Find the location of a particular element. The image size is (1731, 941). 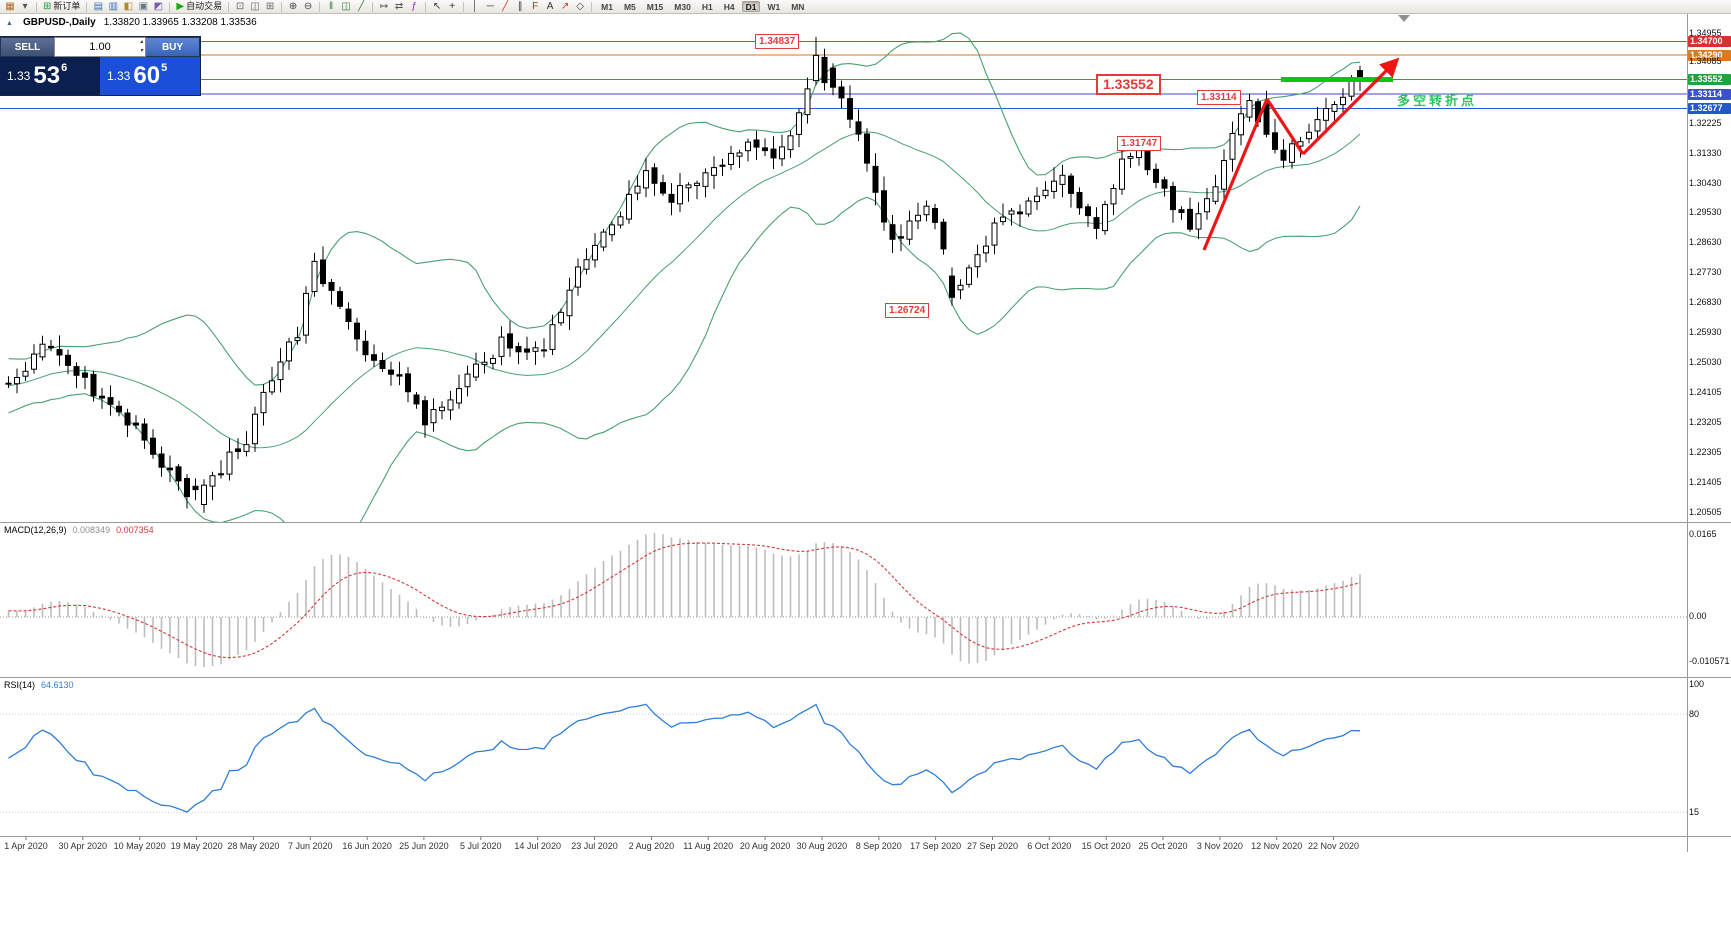

date-axis-label: 22 Nov 2020 is located at coordinates (1333, 846).